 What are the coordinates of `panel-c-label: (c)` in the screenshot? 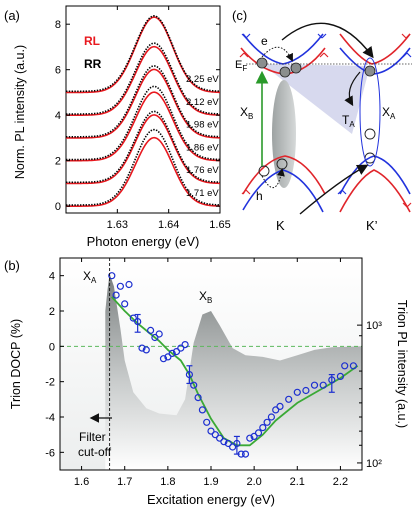 It's located at (239, 15).